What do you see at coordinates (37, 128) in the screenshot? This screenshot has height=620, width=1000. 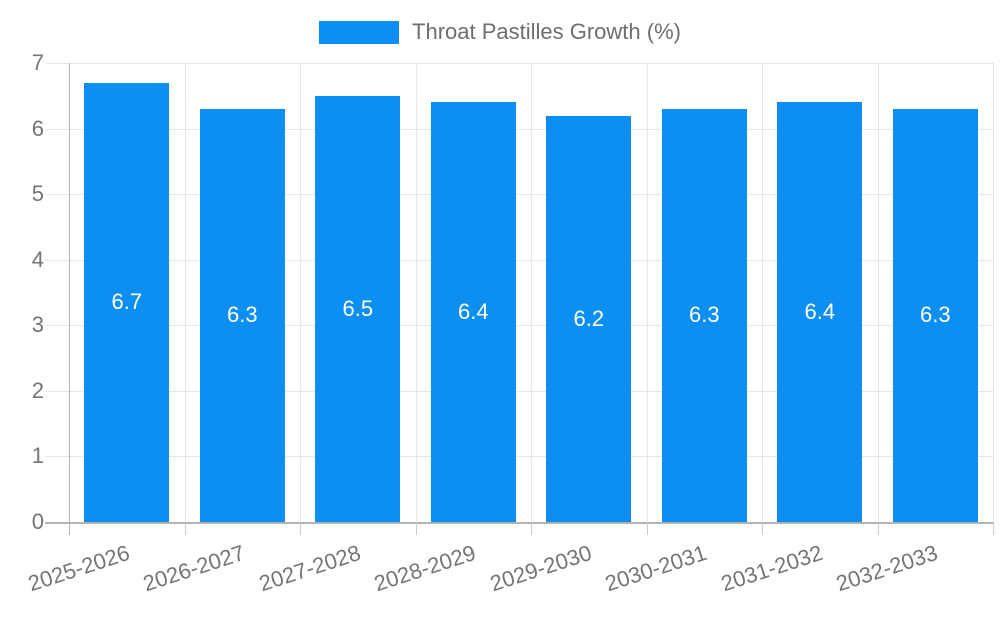 I see `y-tick-label: 6` at bounding box center [37, 128].